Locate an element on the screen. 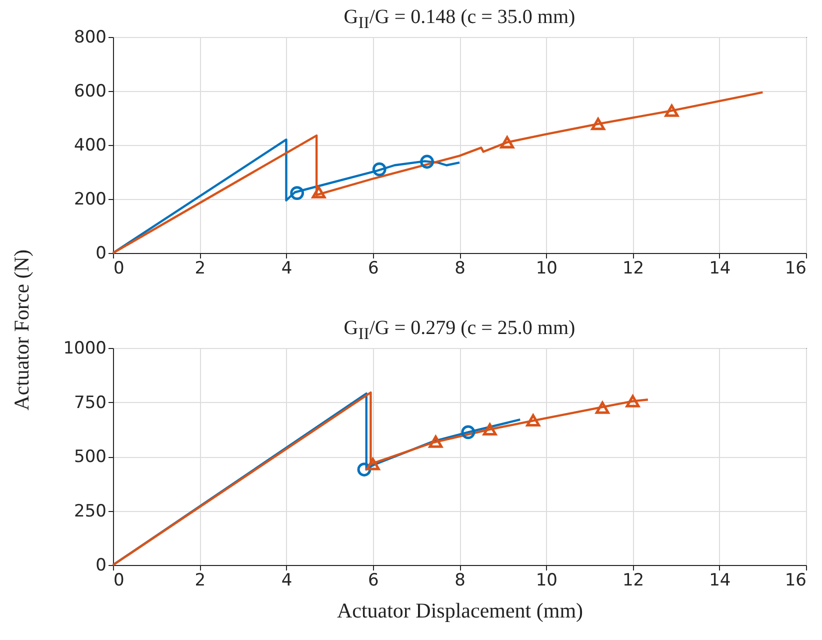 Image resolution: width=822 pixels, height=640 pixels. y-tick-label: 400 is located at coordinates (90, 146).